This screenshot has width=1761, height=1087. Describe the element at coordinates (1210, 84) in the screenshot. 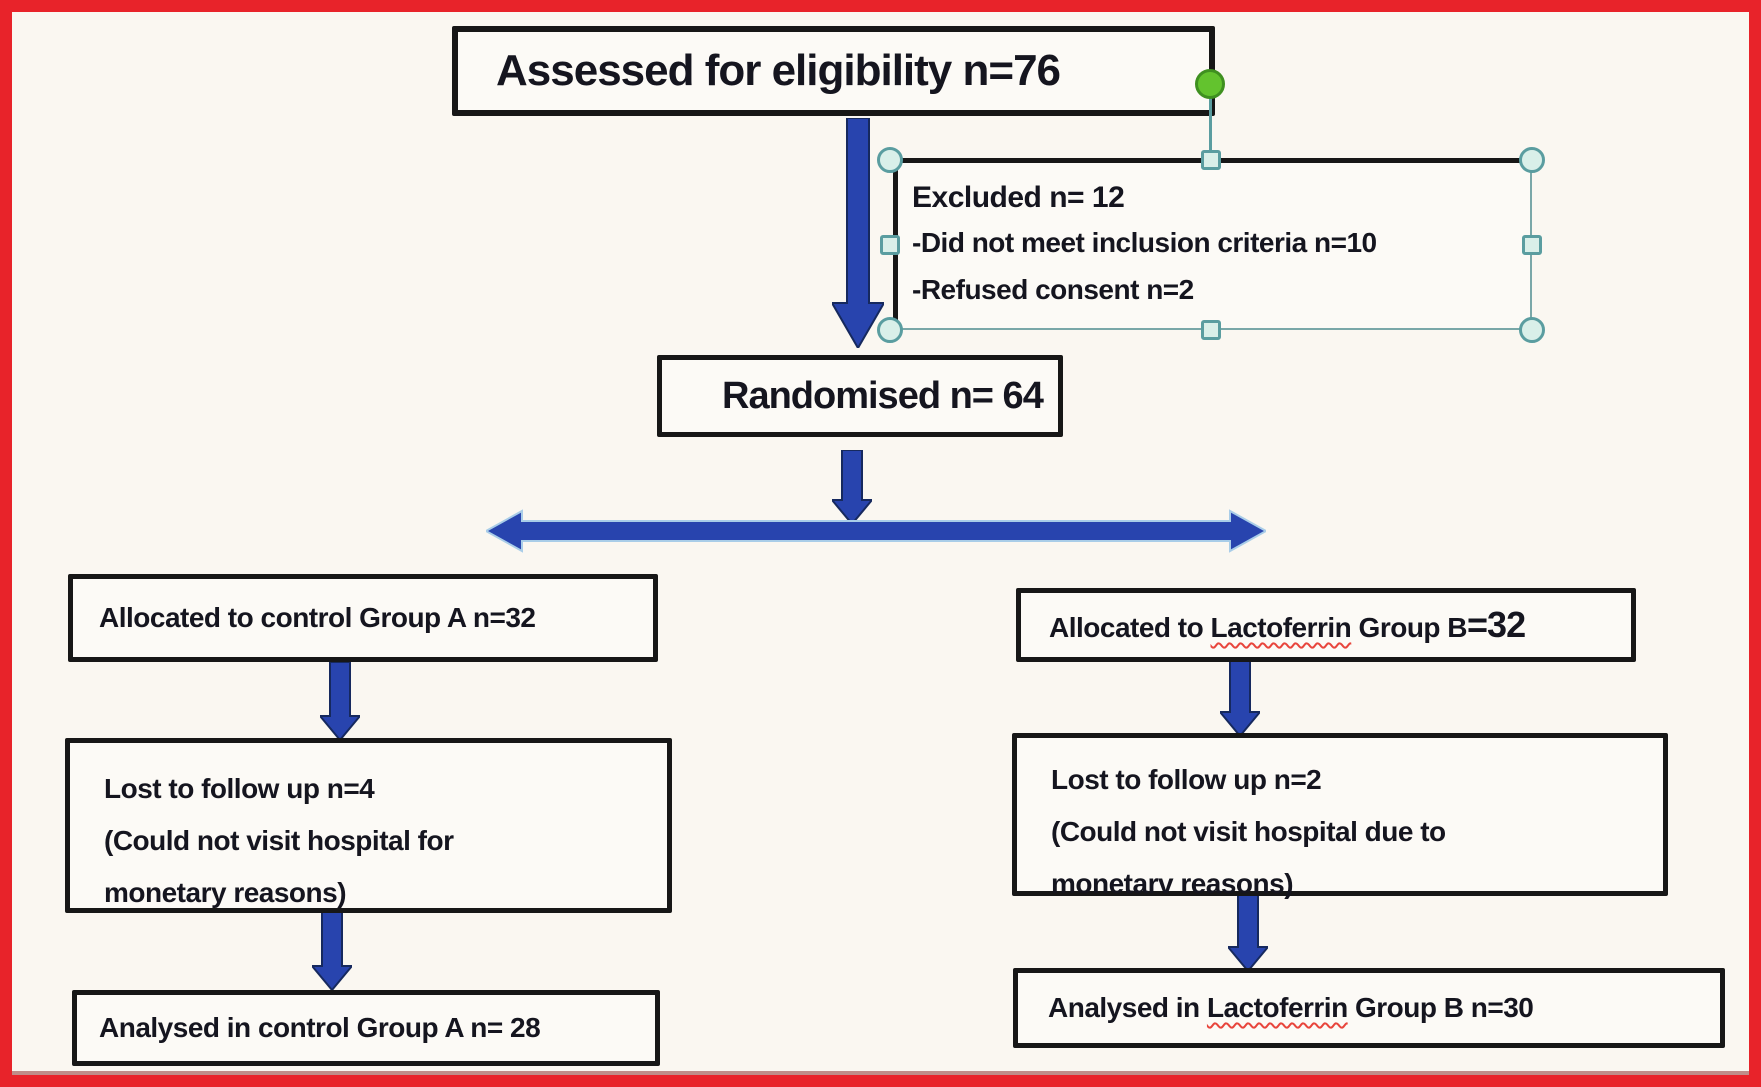

I see `rotate-handle` at that location.